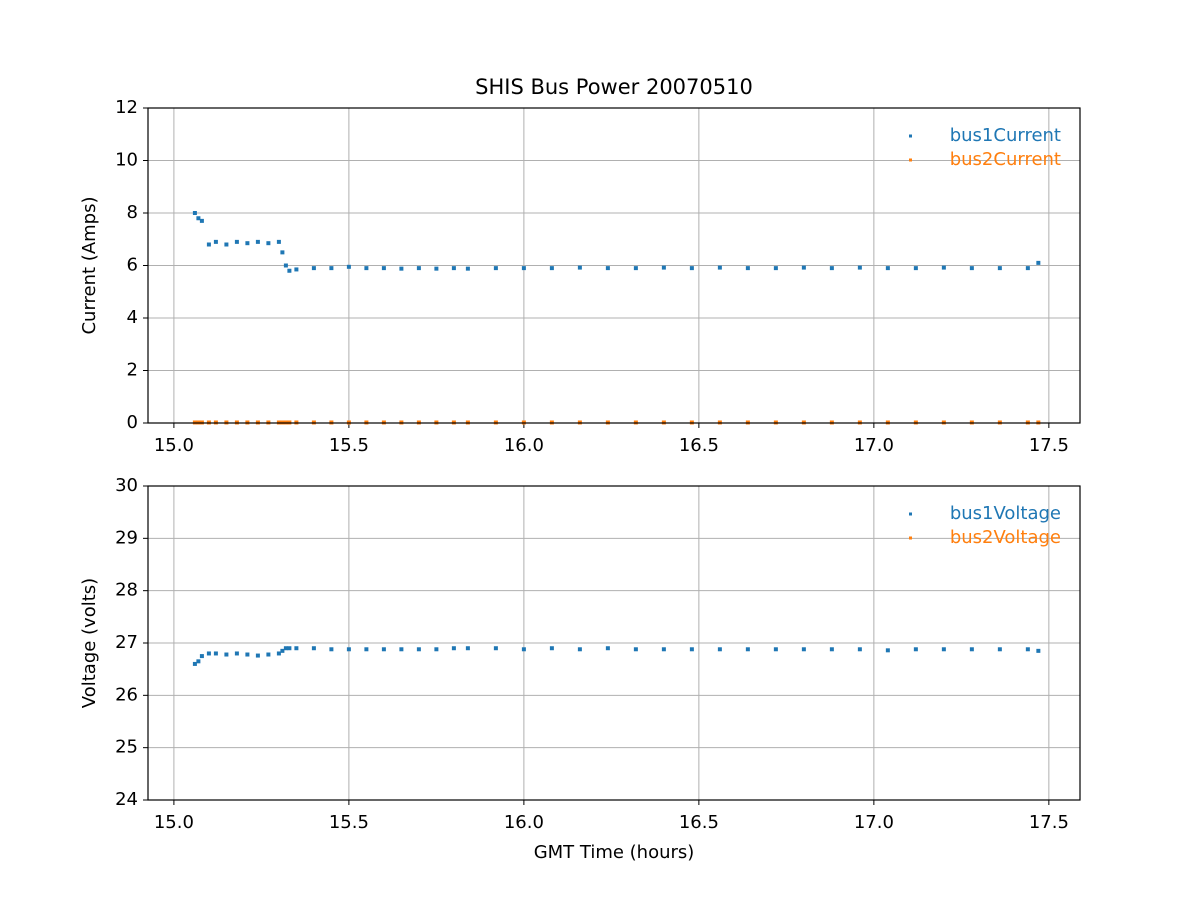  I want to click on y-tick-label: 24, so click(126, 799).